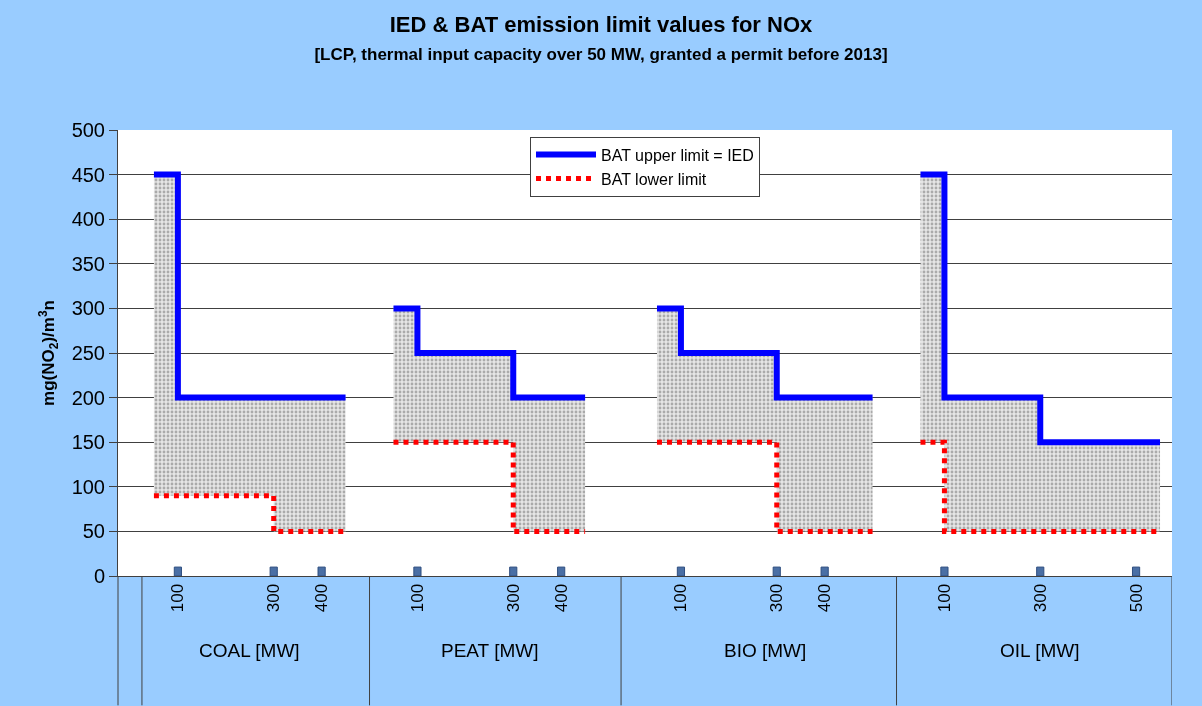 The image size is (1202, 706). Describe the element at coordinates (99, 576) in the screenshot. I see `y-tick-label: 0` at that location.